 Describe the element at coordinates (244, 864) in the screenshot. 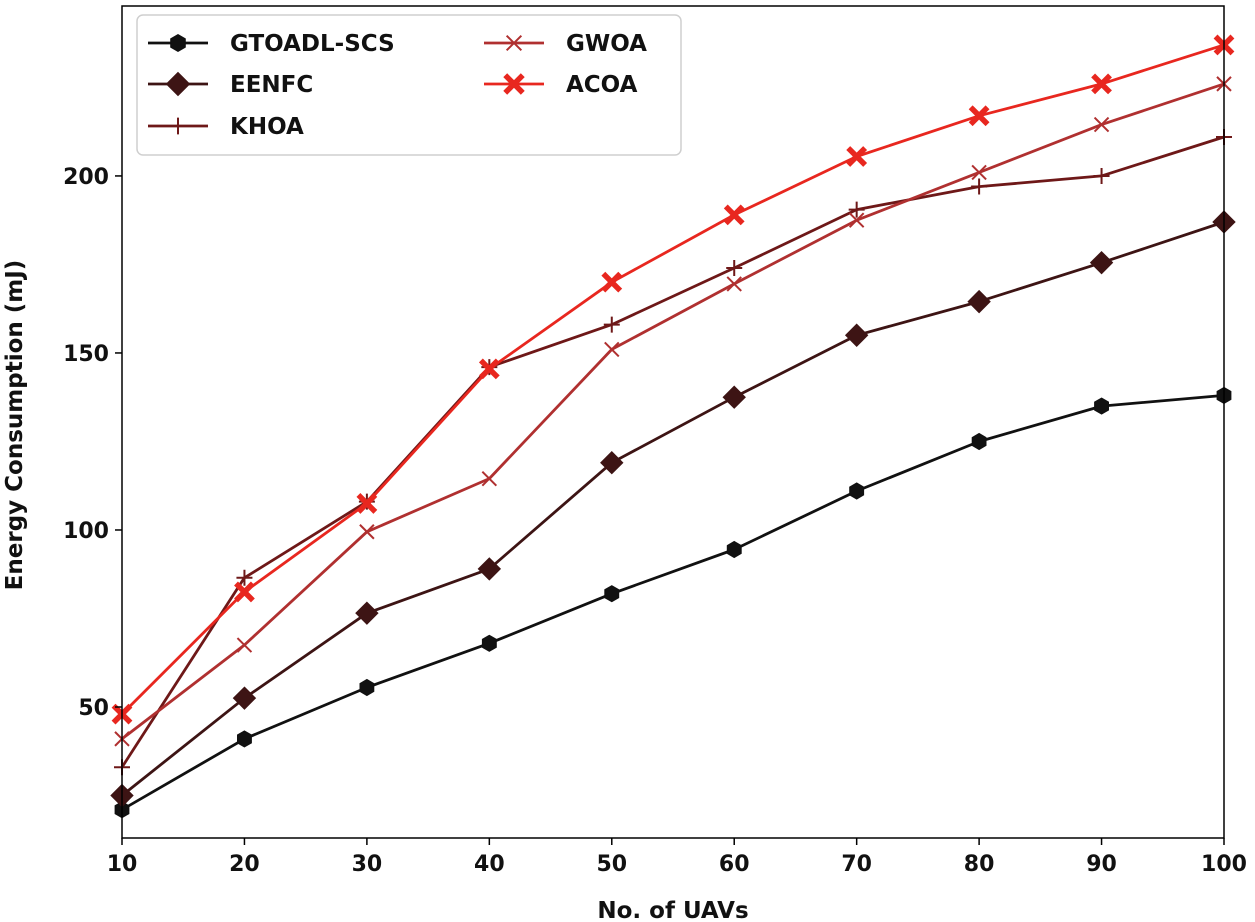

I see `x-tick-label-20: 20` at that location.